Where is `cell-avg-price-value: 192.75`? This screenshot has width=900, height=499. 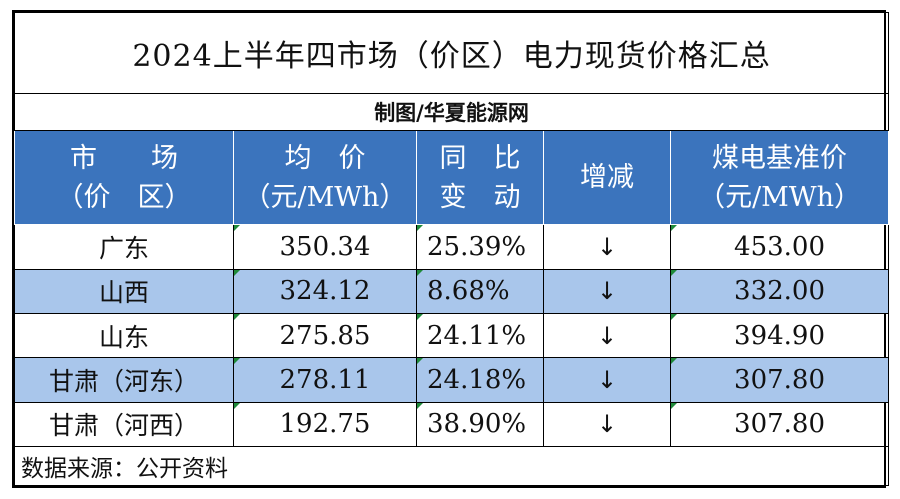
cell-avg-price-value: 192.75 is located at coordinates (325, 424).